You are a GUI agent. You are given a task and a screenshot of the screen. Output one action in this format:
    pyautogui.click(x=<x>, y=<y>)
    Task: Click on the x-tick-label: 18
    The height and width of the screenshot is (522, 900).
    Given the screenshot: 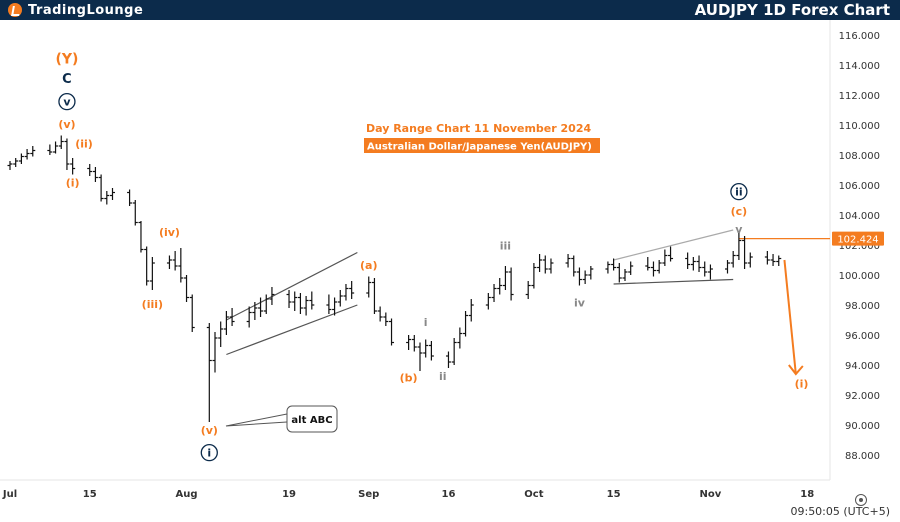 What is the action you would take?
    pyautogui.click(x=807, y=494)
    